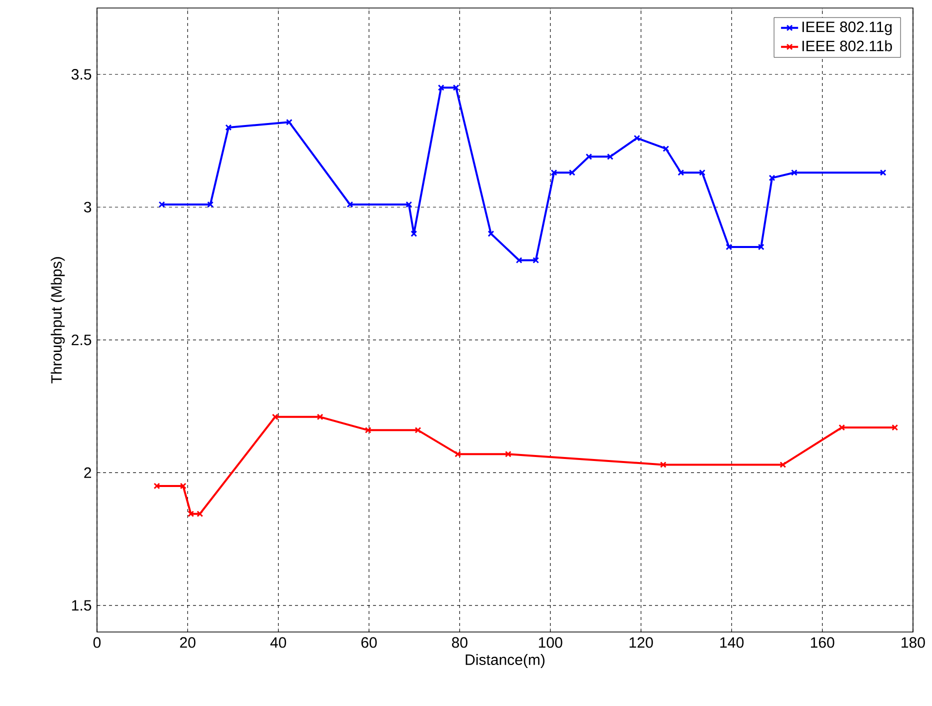  Describe the element at coordinates (460, 642) in the screenshot. I see `x-tick-label: 80` at that location.